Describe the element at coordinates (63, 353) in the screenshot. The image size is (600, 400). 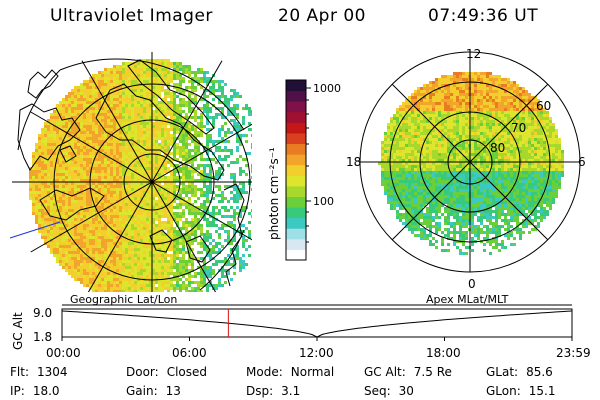
I see `timeline-xtick-0000: 00:00` at that location.